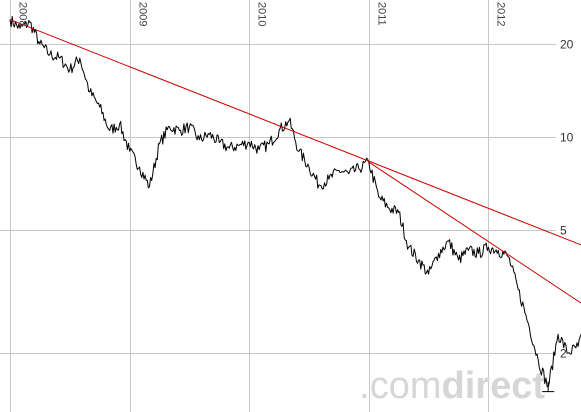 This screenshot has height=412, width=581. What do you see at coordinates (501, 14) in the screenshot?
I see `x-tick-label: 2012` at bounding box center [501, 14].